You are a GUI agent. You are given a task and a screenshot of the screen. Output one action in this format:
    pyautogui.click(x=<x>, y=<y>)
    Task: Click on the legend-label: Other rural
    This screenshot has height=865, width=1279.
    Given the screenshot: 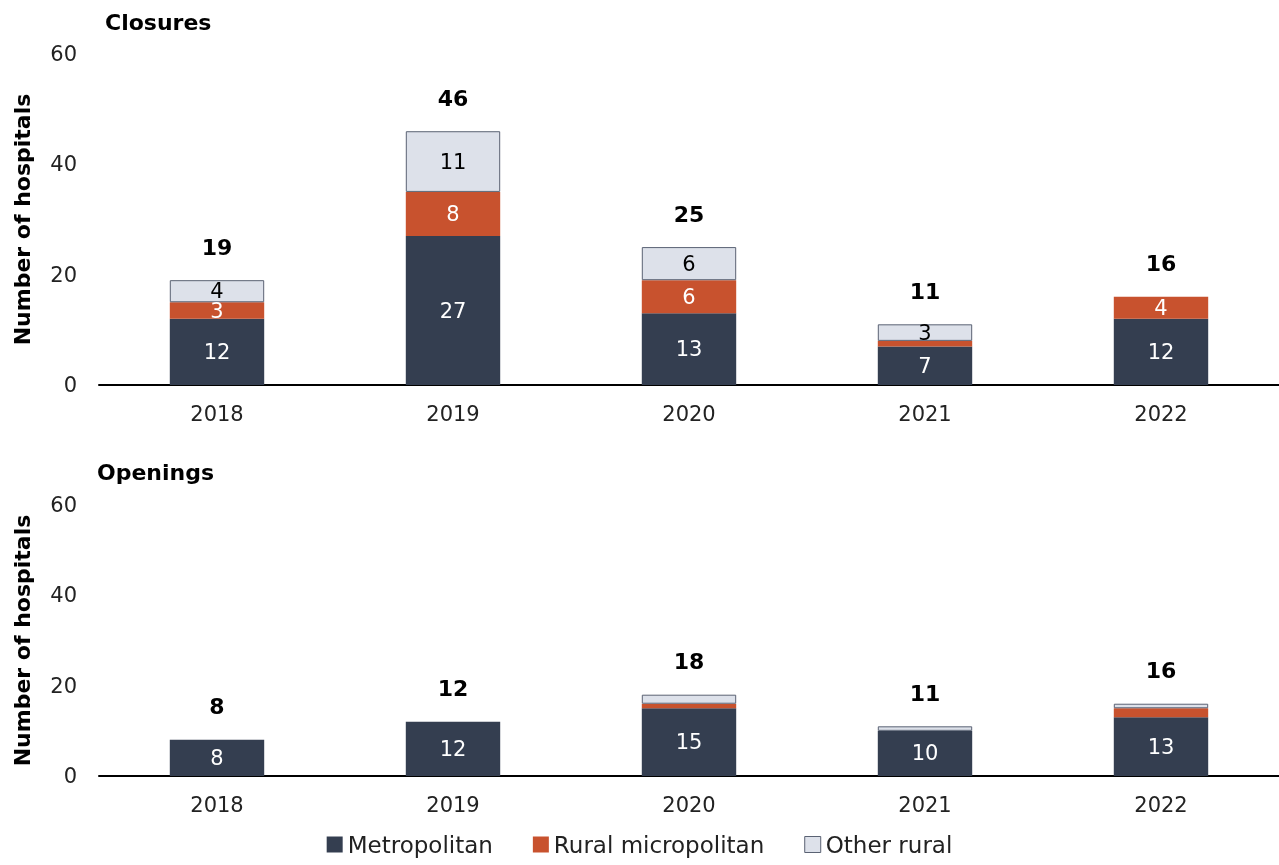 What is the action you would take?
    pyautogui.click(x=889, y=844)
    